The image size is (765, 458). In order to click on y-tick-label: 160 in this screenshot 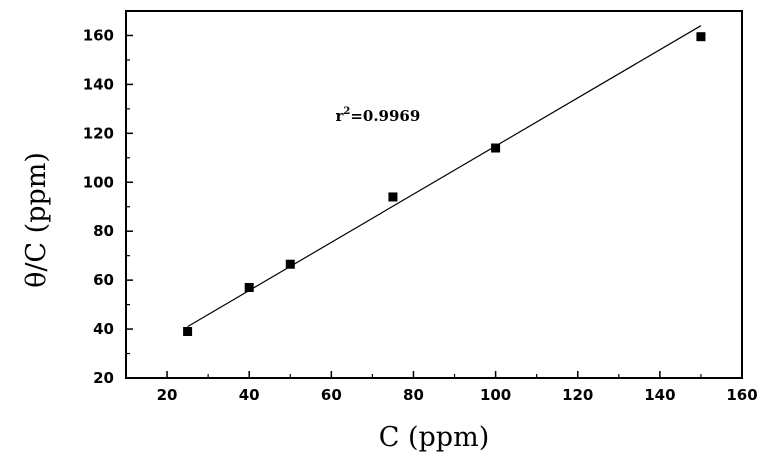, I will do `click(98, 35)`.